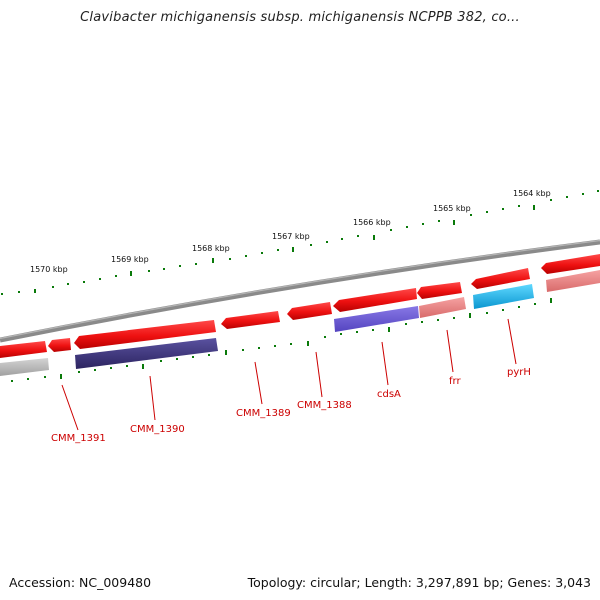 This screenshot has height=600, width=600. I want to click on gene-block-cyan, so click(503, 296).